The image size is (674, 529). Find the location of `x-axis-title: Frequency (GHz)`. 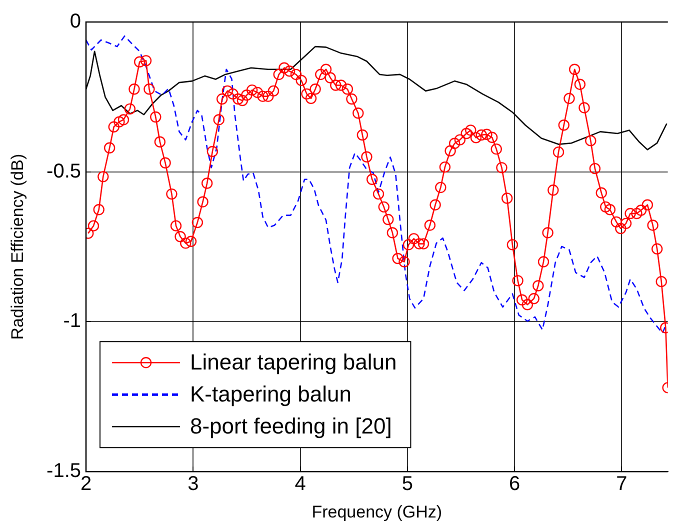

x-axis-title: Frequency (GHz) is located at coordinates (377, 512).